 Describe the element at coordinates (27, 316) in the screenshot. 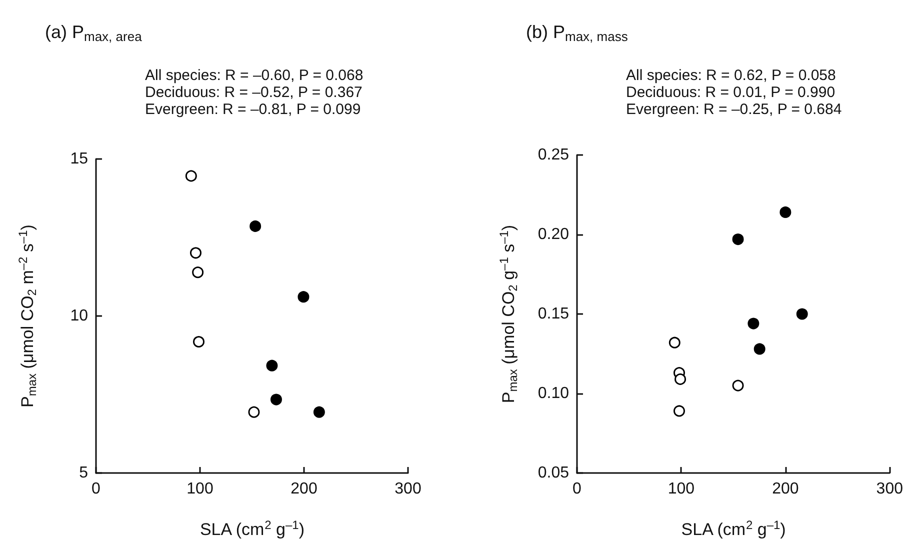

I see `text: Pmax (μmol CO2 m–2 s–1)` at that location.